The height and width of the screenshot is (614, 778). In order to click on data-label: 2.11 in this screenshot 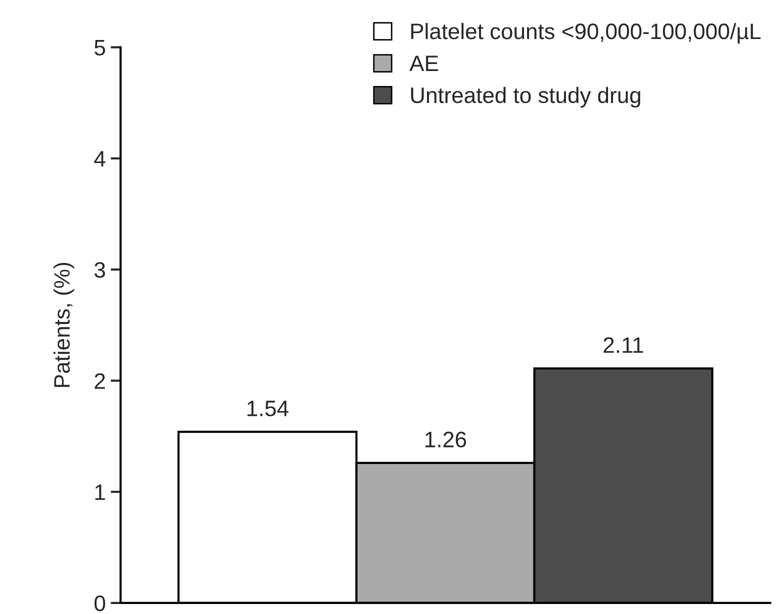, I will do `click(624, 345)`.